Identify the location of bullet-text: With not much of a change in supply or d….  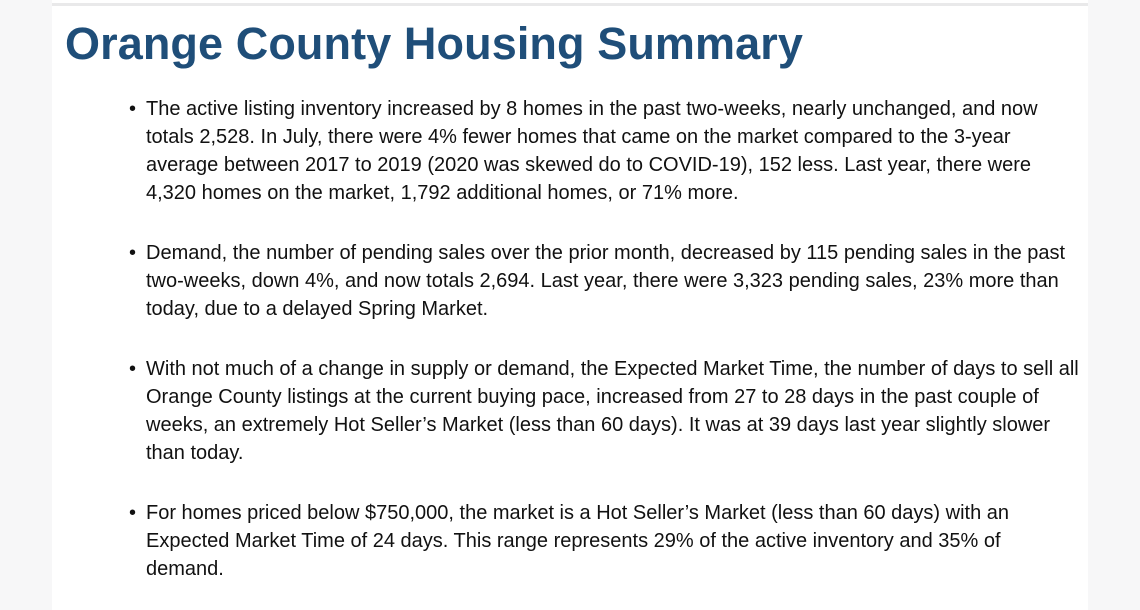
(612, 411).